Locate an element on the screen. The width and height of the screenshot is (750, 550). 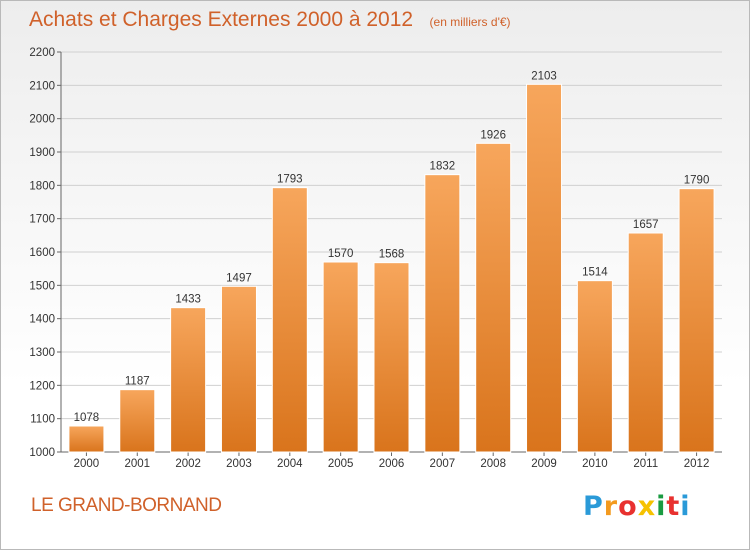
y-tick-label: 1800 is located at coordinates (42, 186).